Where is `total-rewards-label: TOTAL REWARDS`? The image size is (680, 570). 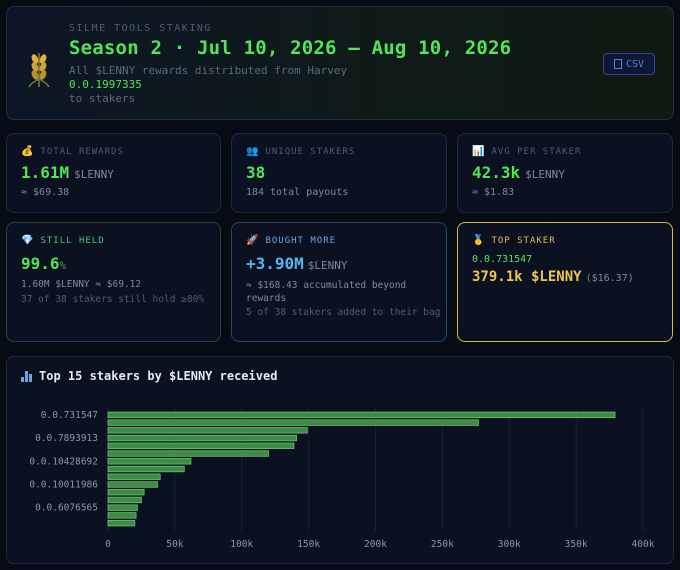 total-rewards-label: TOTAL REWARDS is located at coordinates (82, 151).